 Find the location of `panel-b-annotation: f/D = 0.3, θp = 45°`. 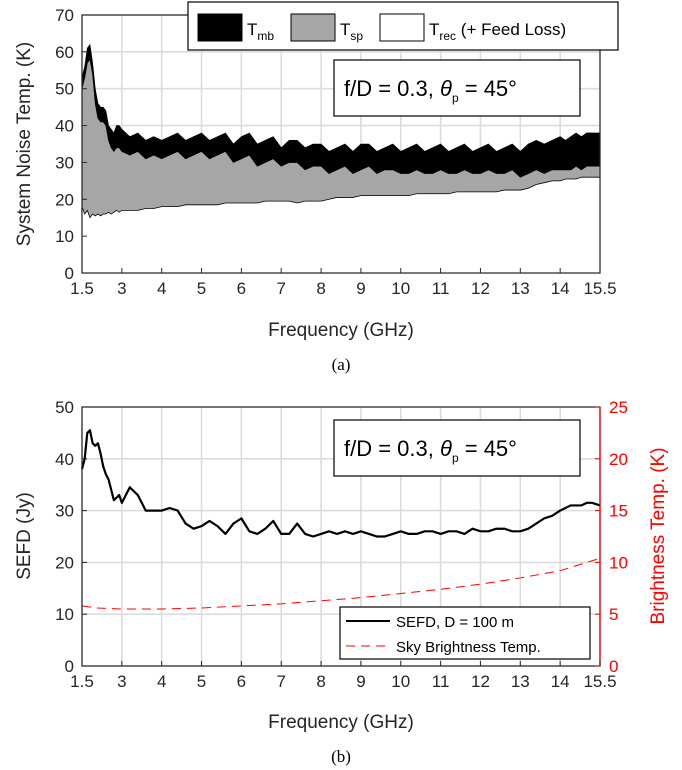

panel-b-annotation: f/D = 0.3, θp = 45° is located at coordinates (430, 450).